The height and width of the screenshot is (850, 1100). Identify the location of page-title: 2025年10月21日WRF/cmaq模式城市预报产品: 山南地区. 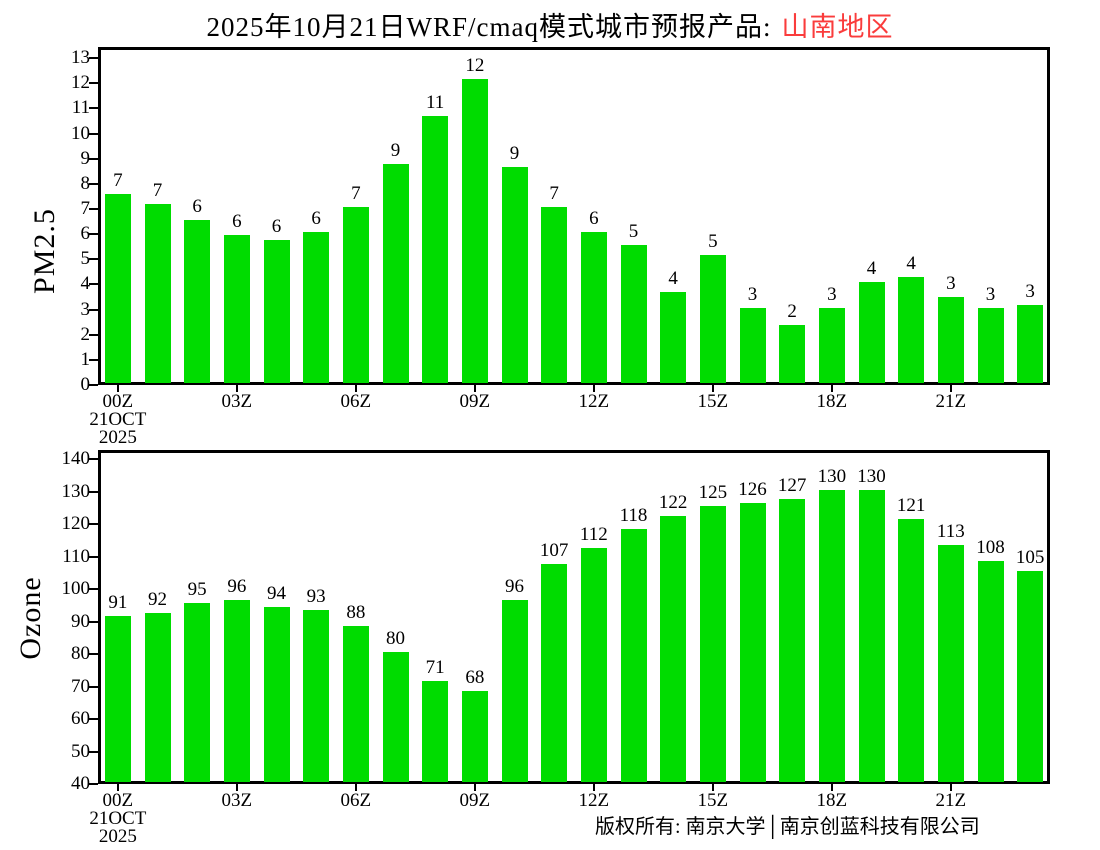
(550, 24).